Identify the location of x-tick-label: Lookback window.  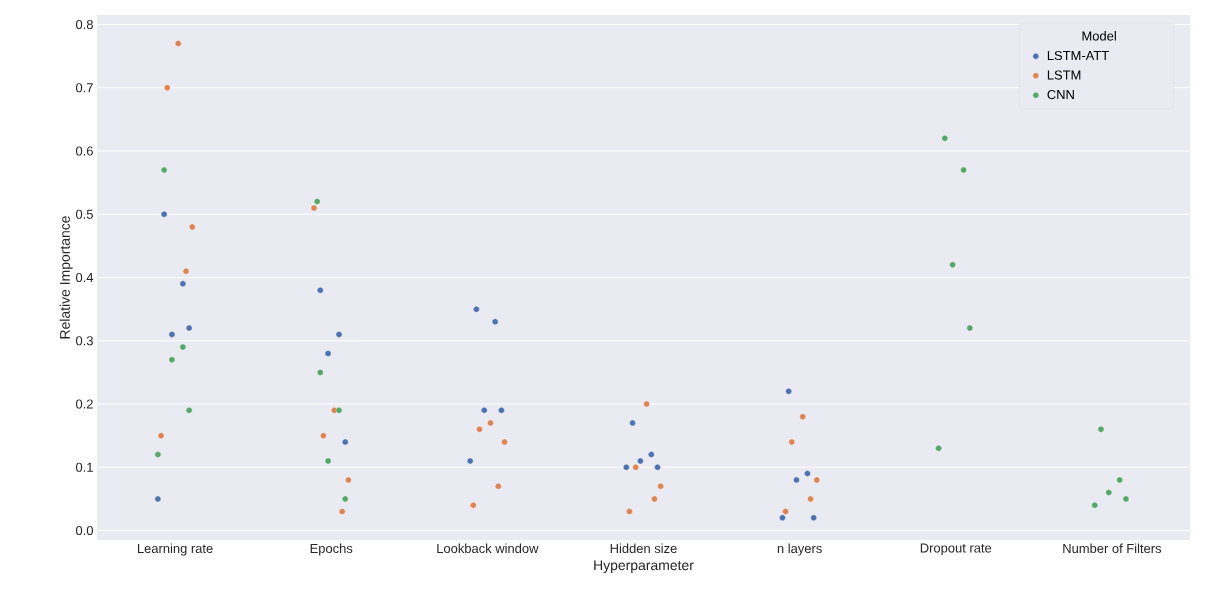
(488, 548).